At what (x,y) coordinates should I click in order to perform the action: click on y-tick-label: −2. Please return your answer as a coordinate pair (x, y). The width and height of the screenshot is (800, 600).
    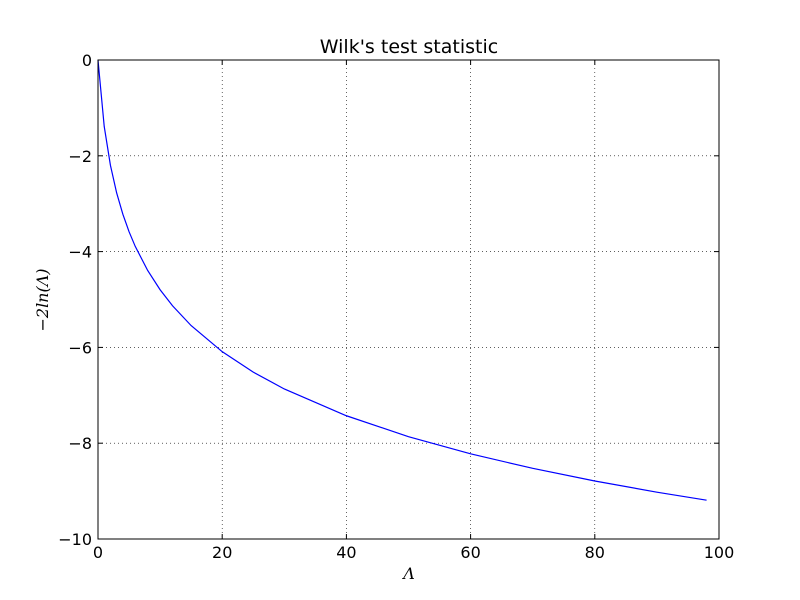
    Looking at the image, I should click on (80, 156).